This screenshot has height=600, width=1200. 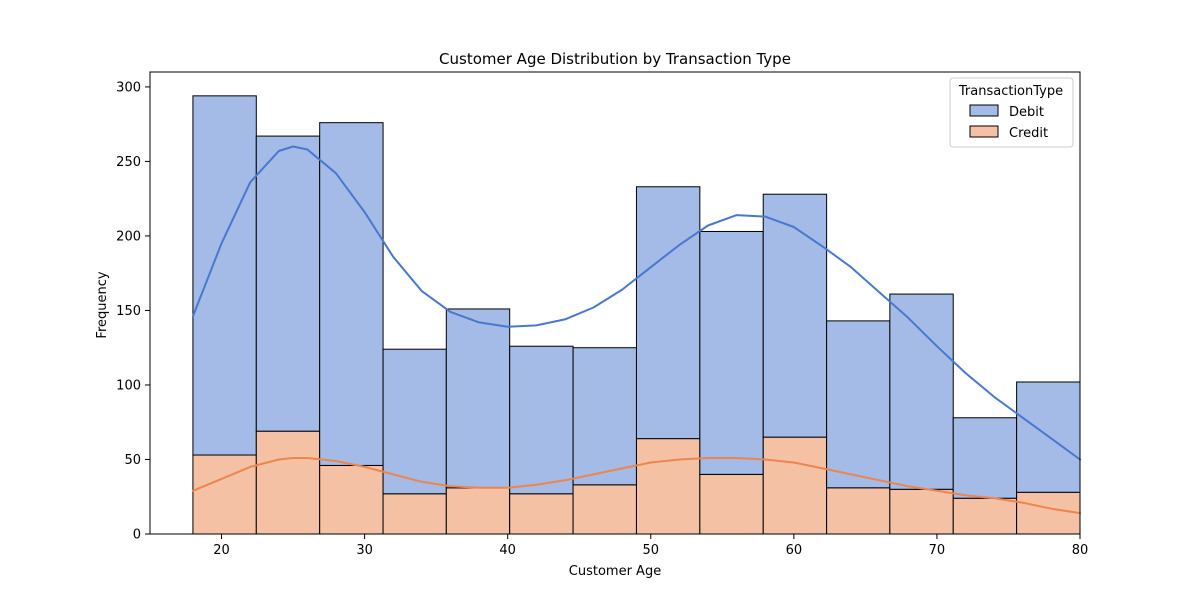 What do you see at coordinates (364, 550) in the screenshot?
I see `x-tick-label-30: 30` at bounding box center [364, 550].